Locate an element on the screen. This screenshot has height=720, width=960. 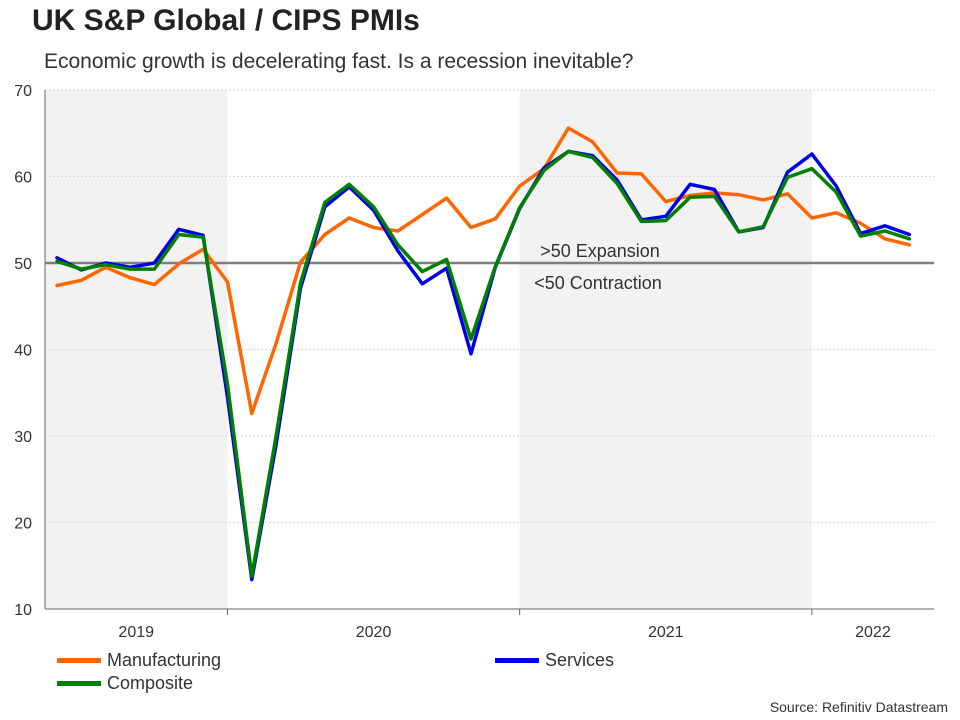
legend-label-composite: Composite is located at coordinates (150, 683).